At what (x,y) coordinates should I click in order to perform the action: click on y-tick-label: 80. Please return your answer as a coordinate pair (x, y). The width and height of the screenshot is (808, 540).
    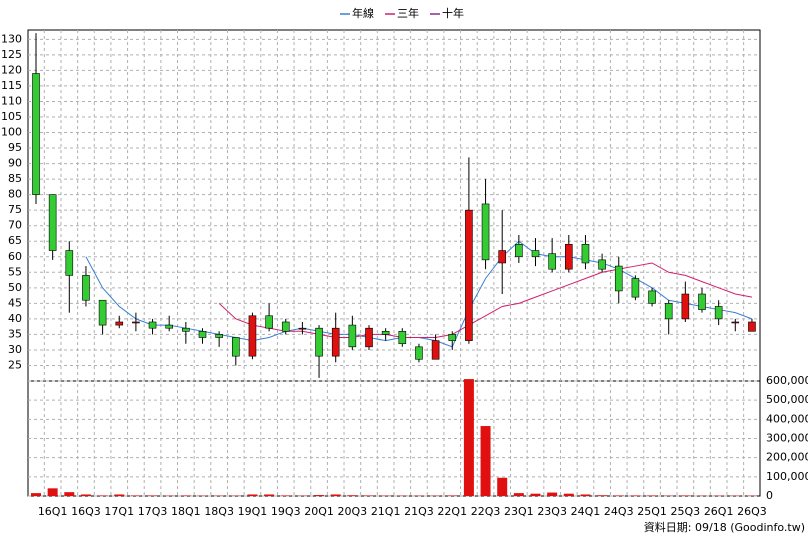
    Looking at the image, I should click on (15, 194).